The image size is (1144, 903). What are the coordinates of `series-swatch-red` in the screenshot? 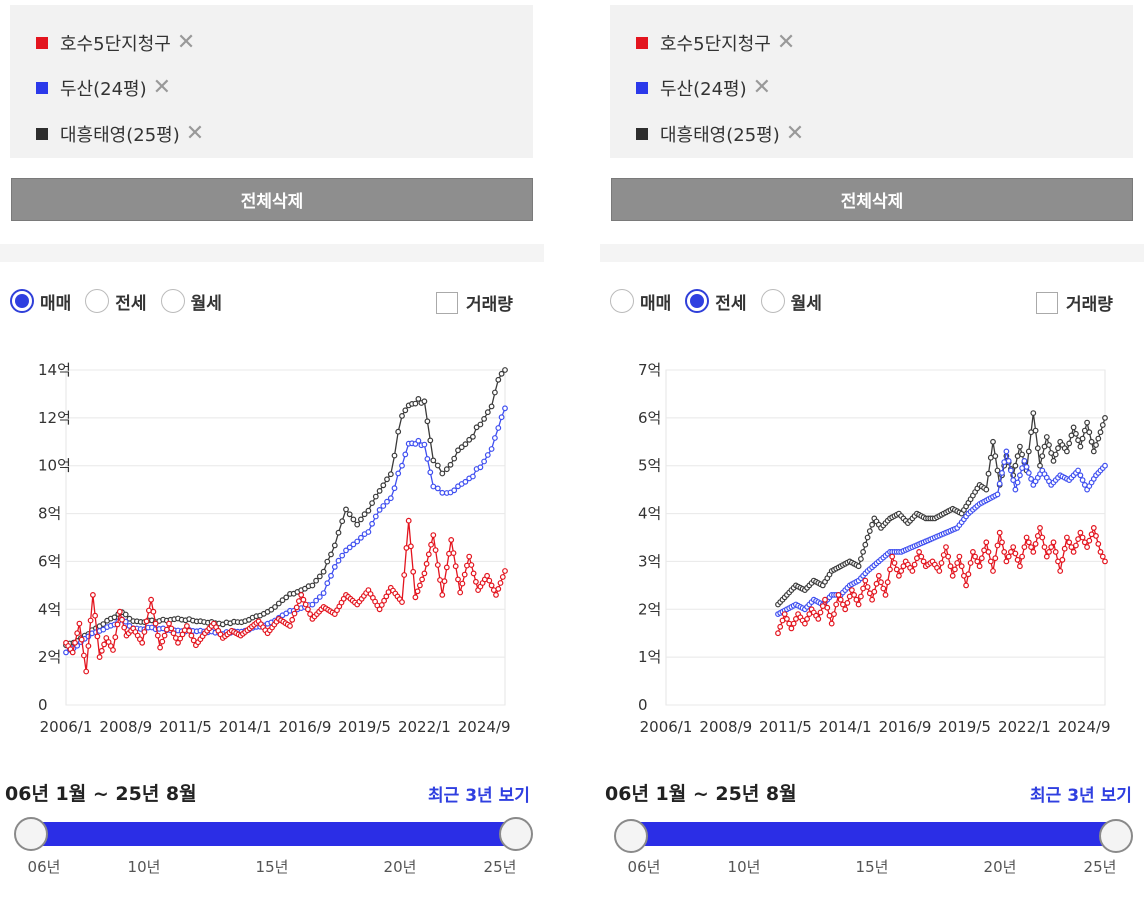 It's located at (42, 43).